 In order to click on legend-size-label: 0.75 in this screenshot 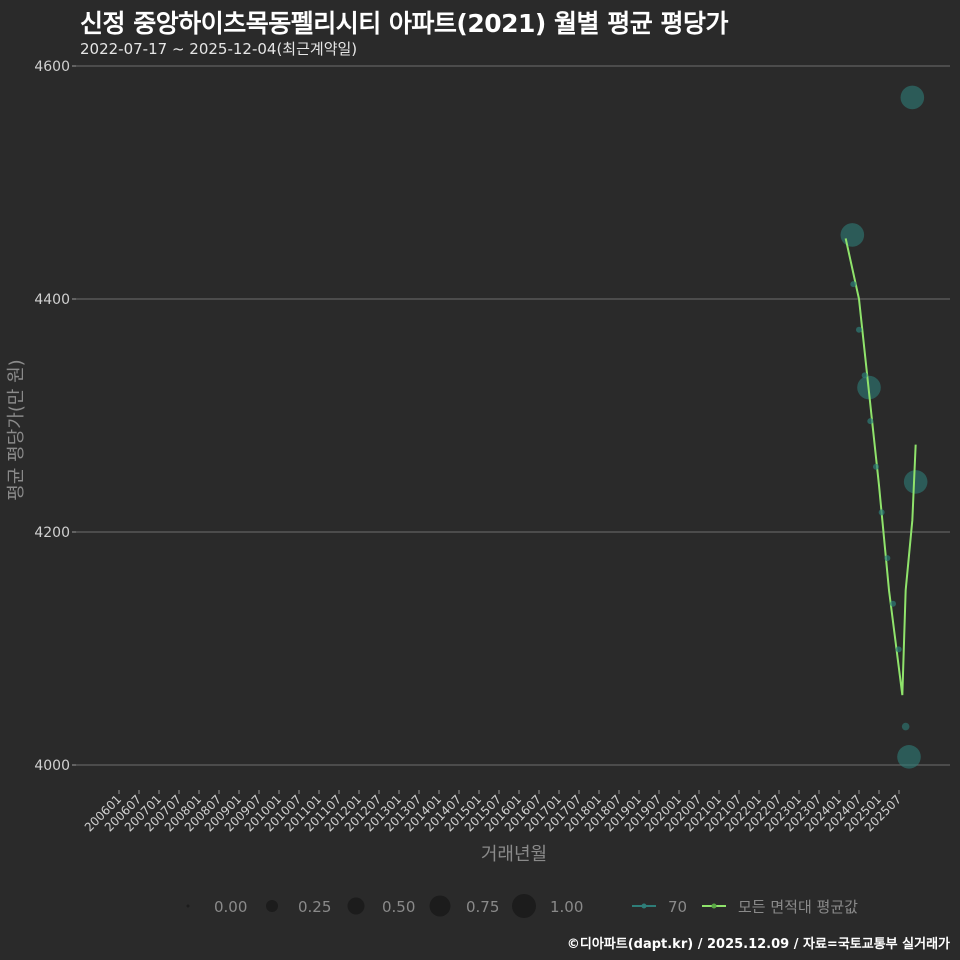, I will do `click(482, 907)`.